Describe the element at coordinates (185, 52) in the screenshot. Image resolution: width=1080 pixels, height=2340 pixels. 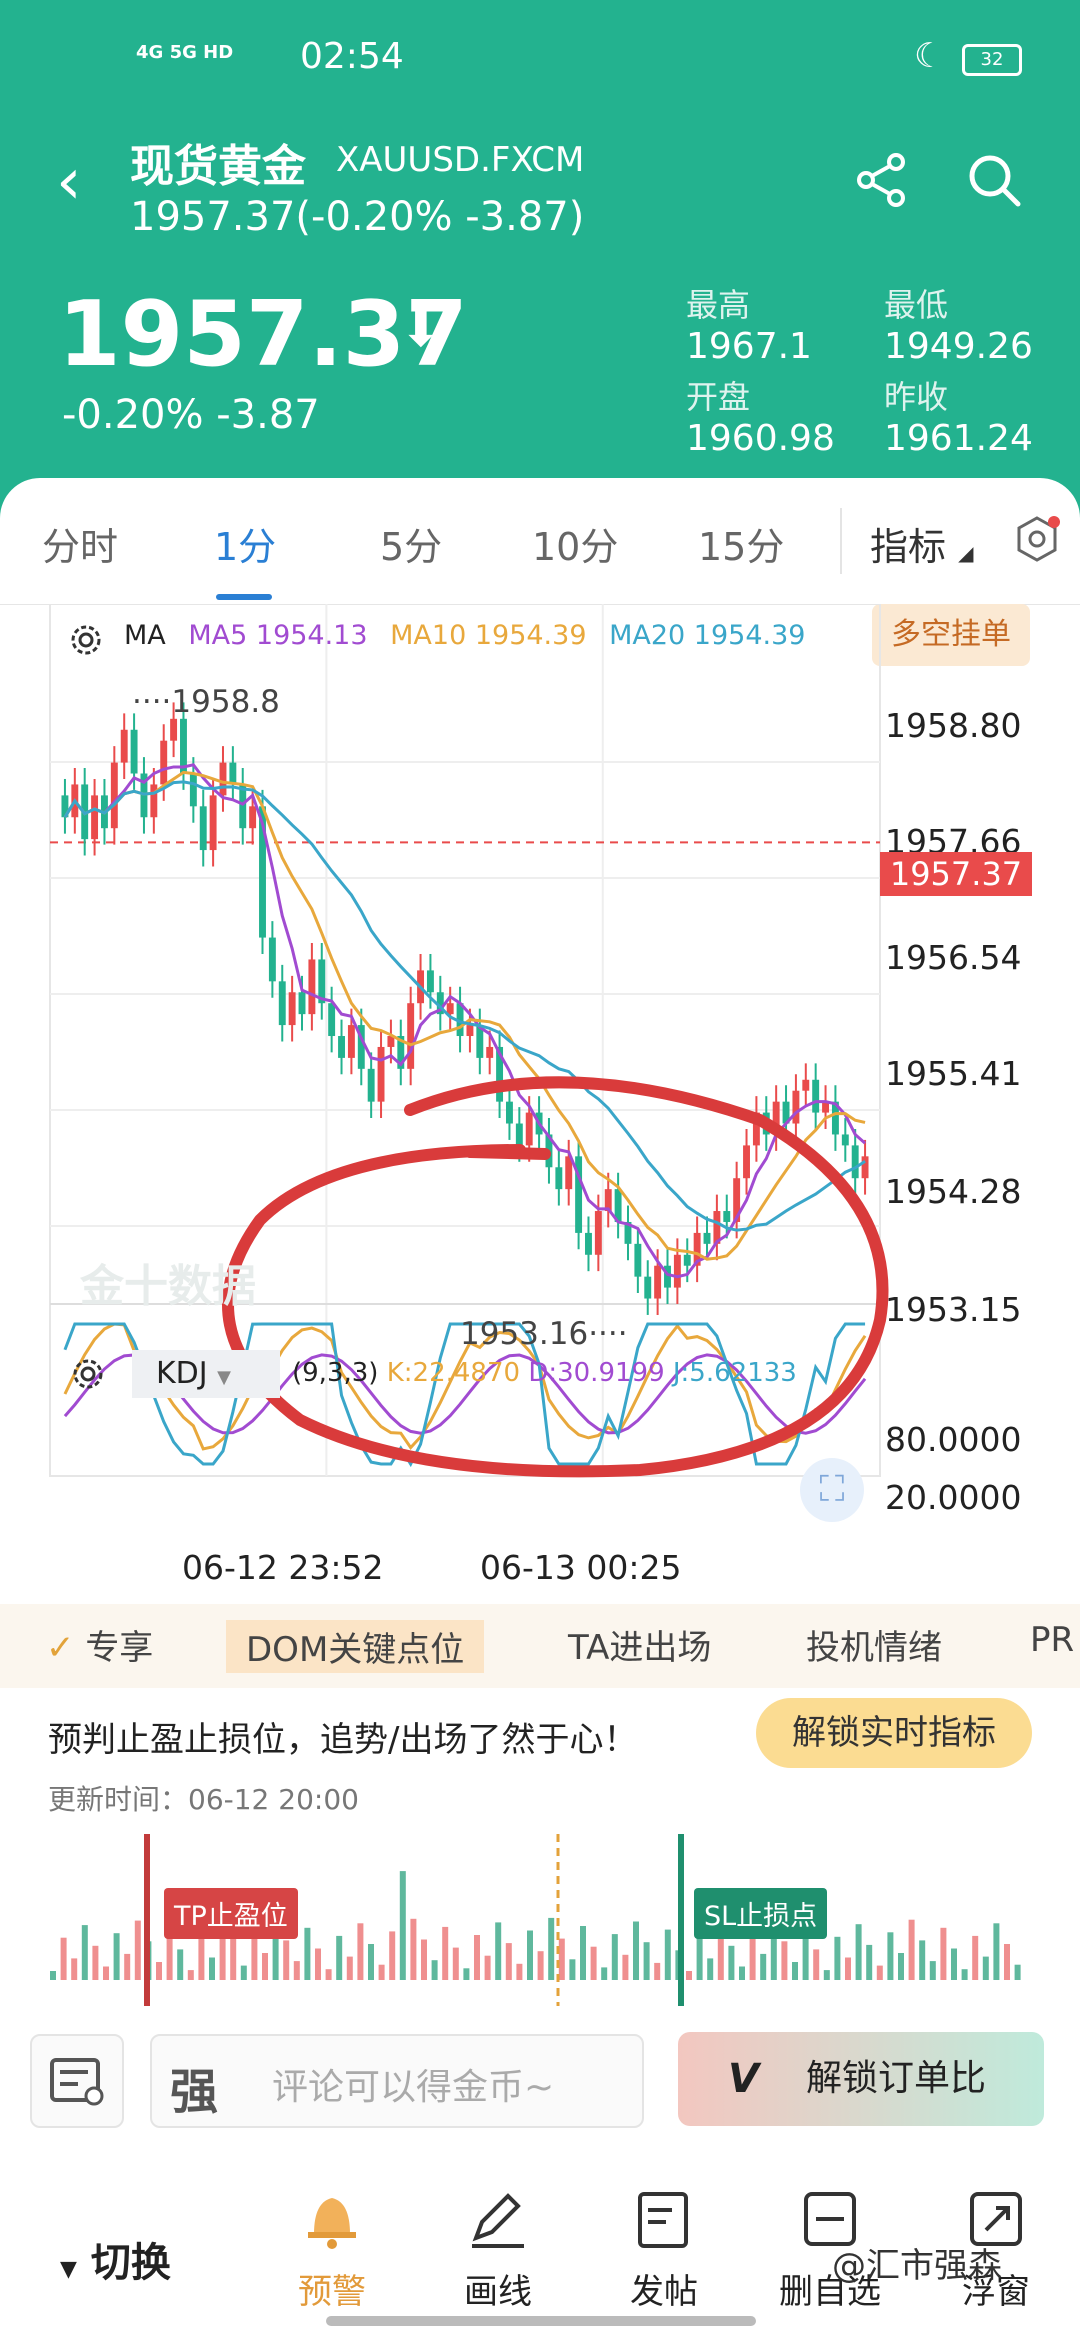
I see `signal-icon: 4G 5G HD` at that location.